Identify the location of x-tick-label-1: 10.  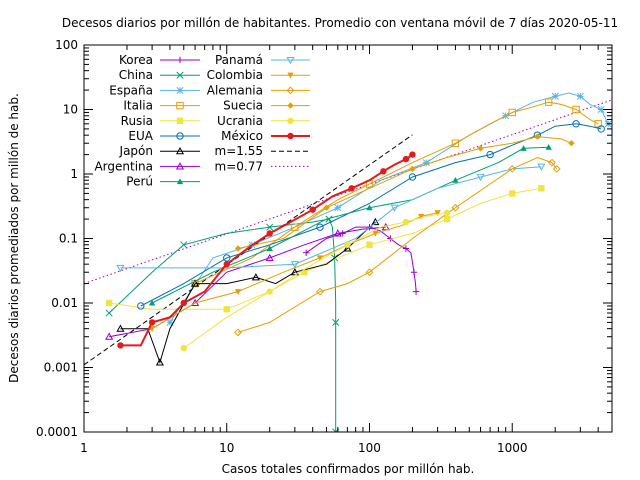
(226, 448).